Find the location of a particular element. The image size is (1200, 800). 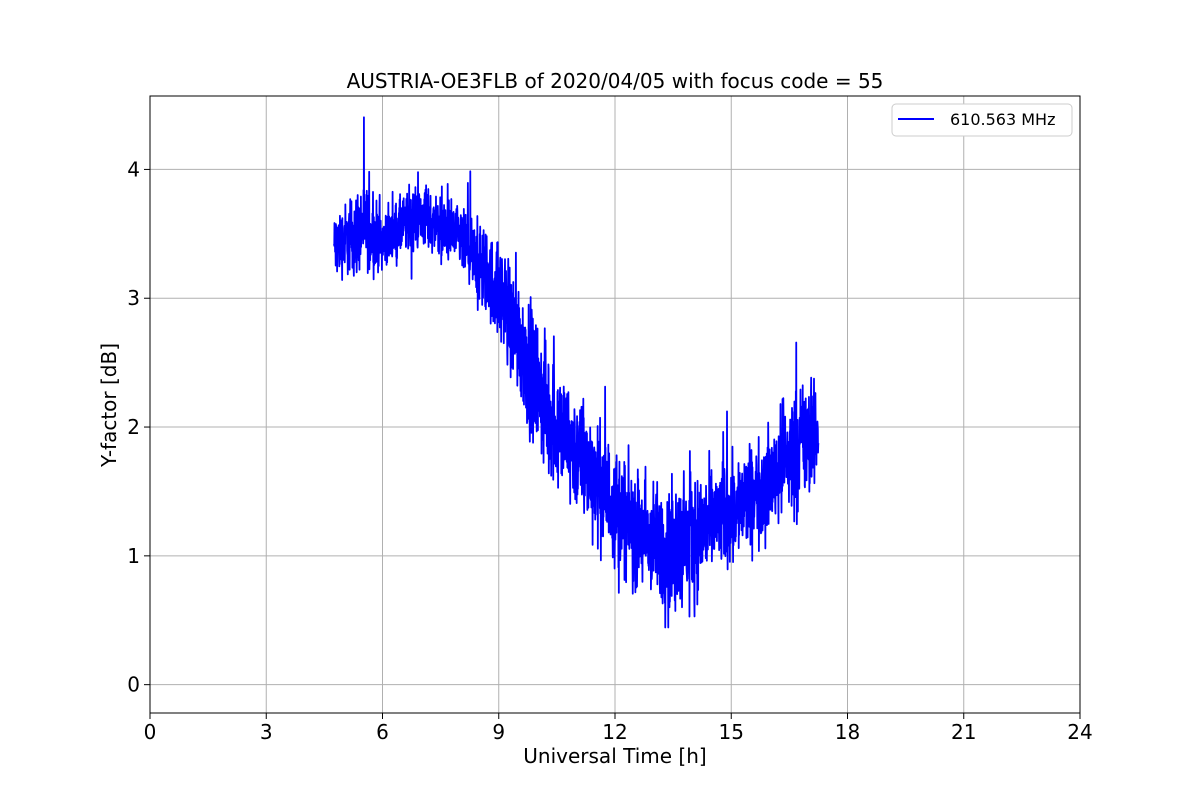

y-tick-label: 3 is located at coordinates (133, 298).